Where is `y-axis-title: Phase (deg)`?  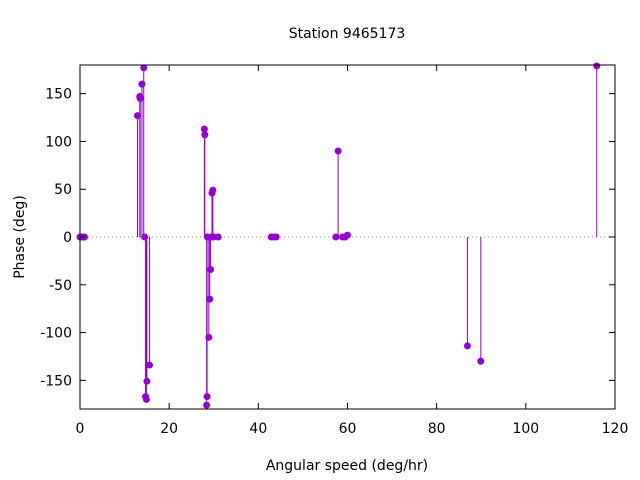
y-axis-title: Phase (deg) is located at coordinates (20, 237).